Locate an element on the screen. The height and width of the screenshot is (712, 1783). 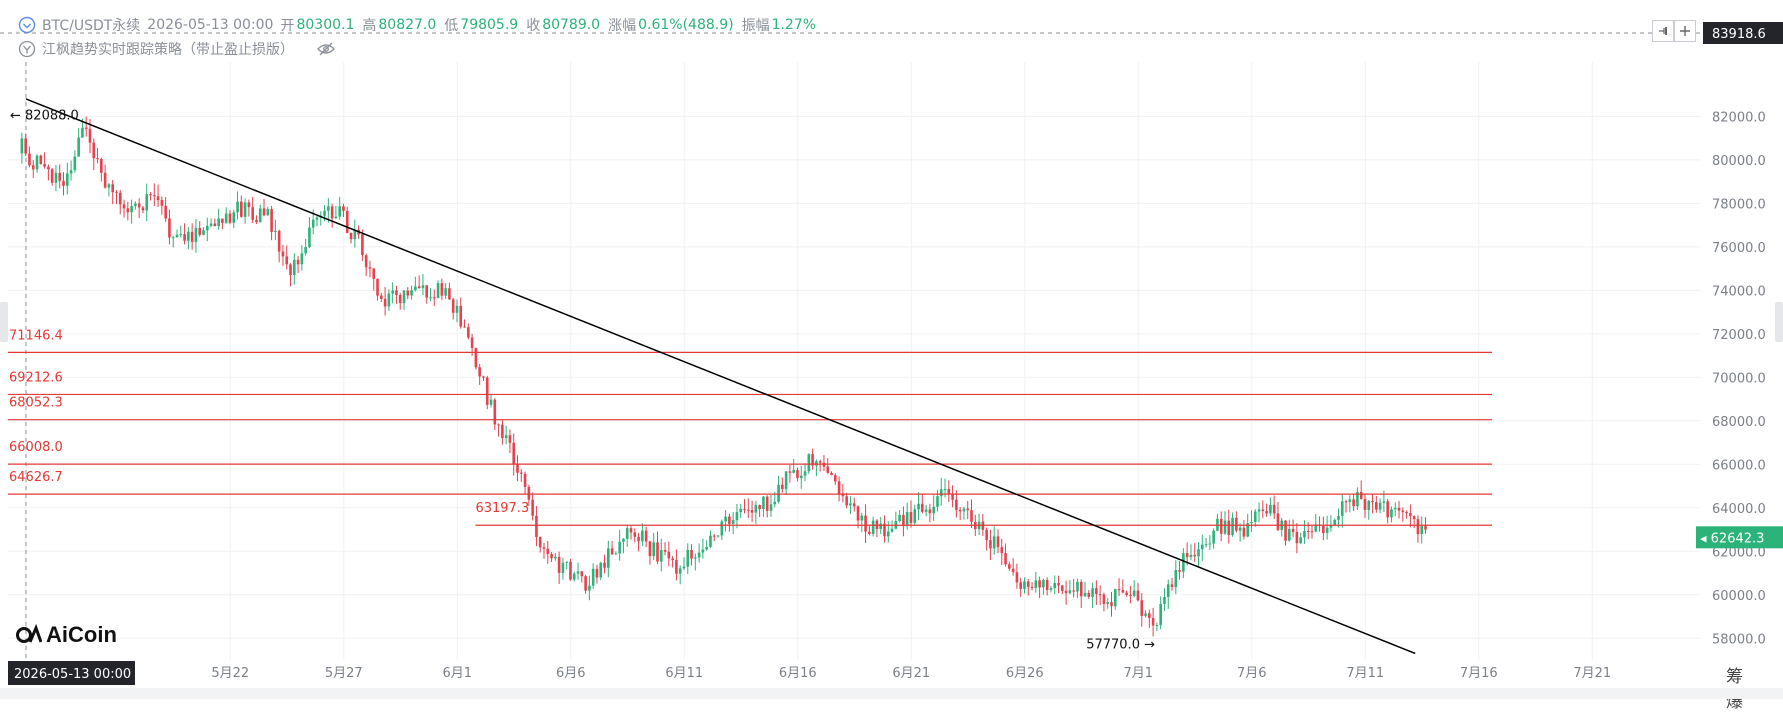
x-tick-label: 5月27 is located at coordinates (344, 673).